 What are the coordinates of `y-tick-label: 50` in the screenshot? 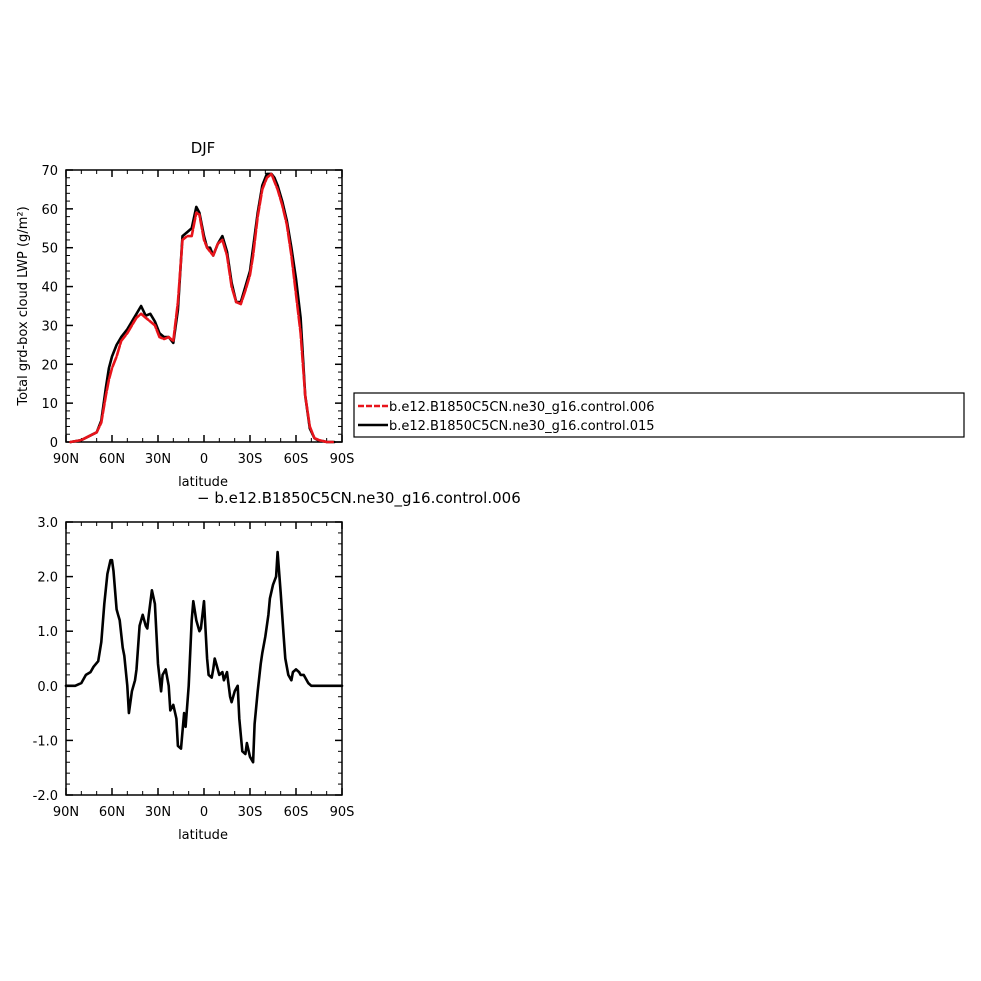 It's located at (49, 249).